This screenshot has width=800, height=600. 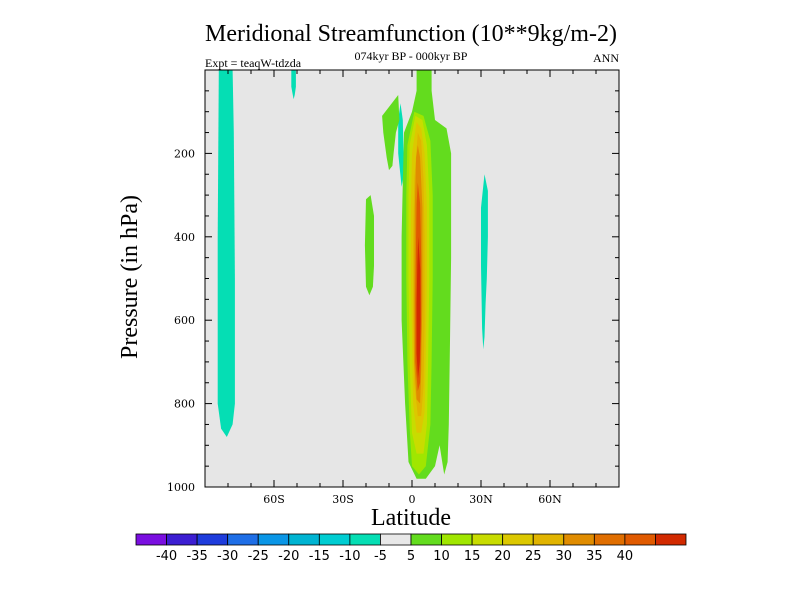 I want to click on colorbar-label: -30, so click(x=227, y=556).